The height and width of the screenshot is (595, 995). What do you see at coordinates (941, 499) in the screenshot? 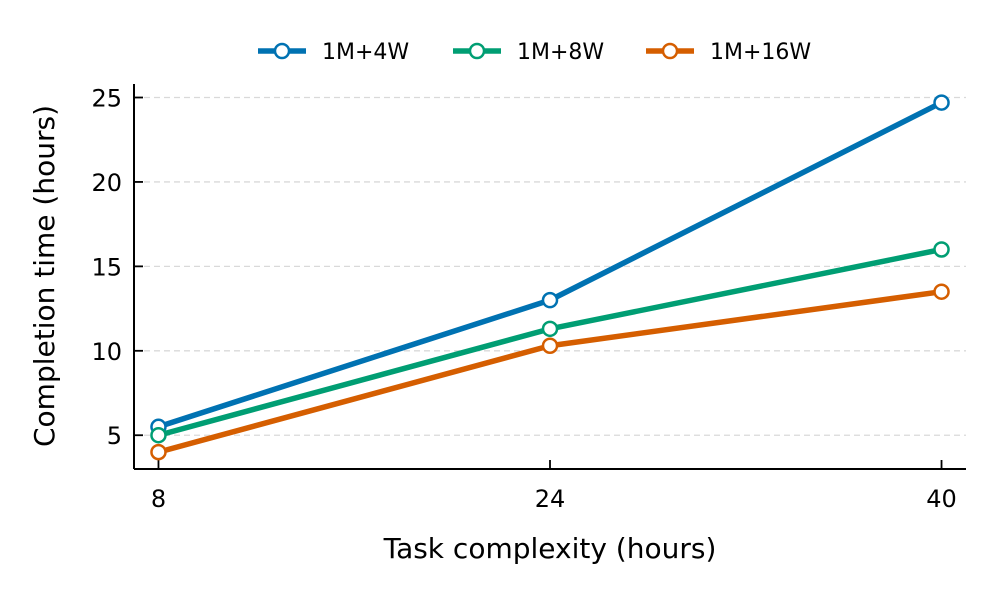
I see `x-tick-label: 40` at bounding box center [941, 499].